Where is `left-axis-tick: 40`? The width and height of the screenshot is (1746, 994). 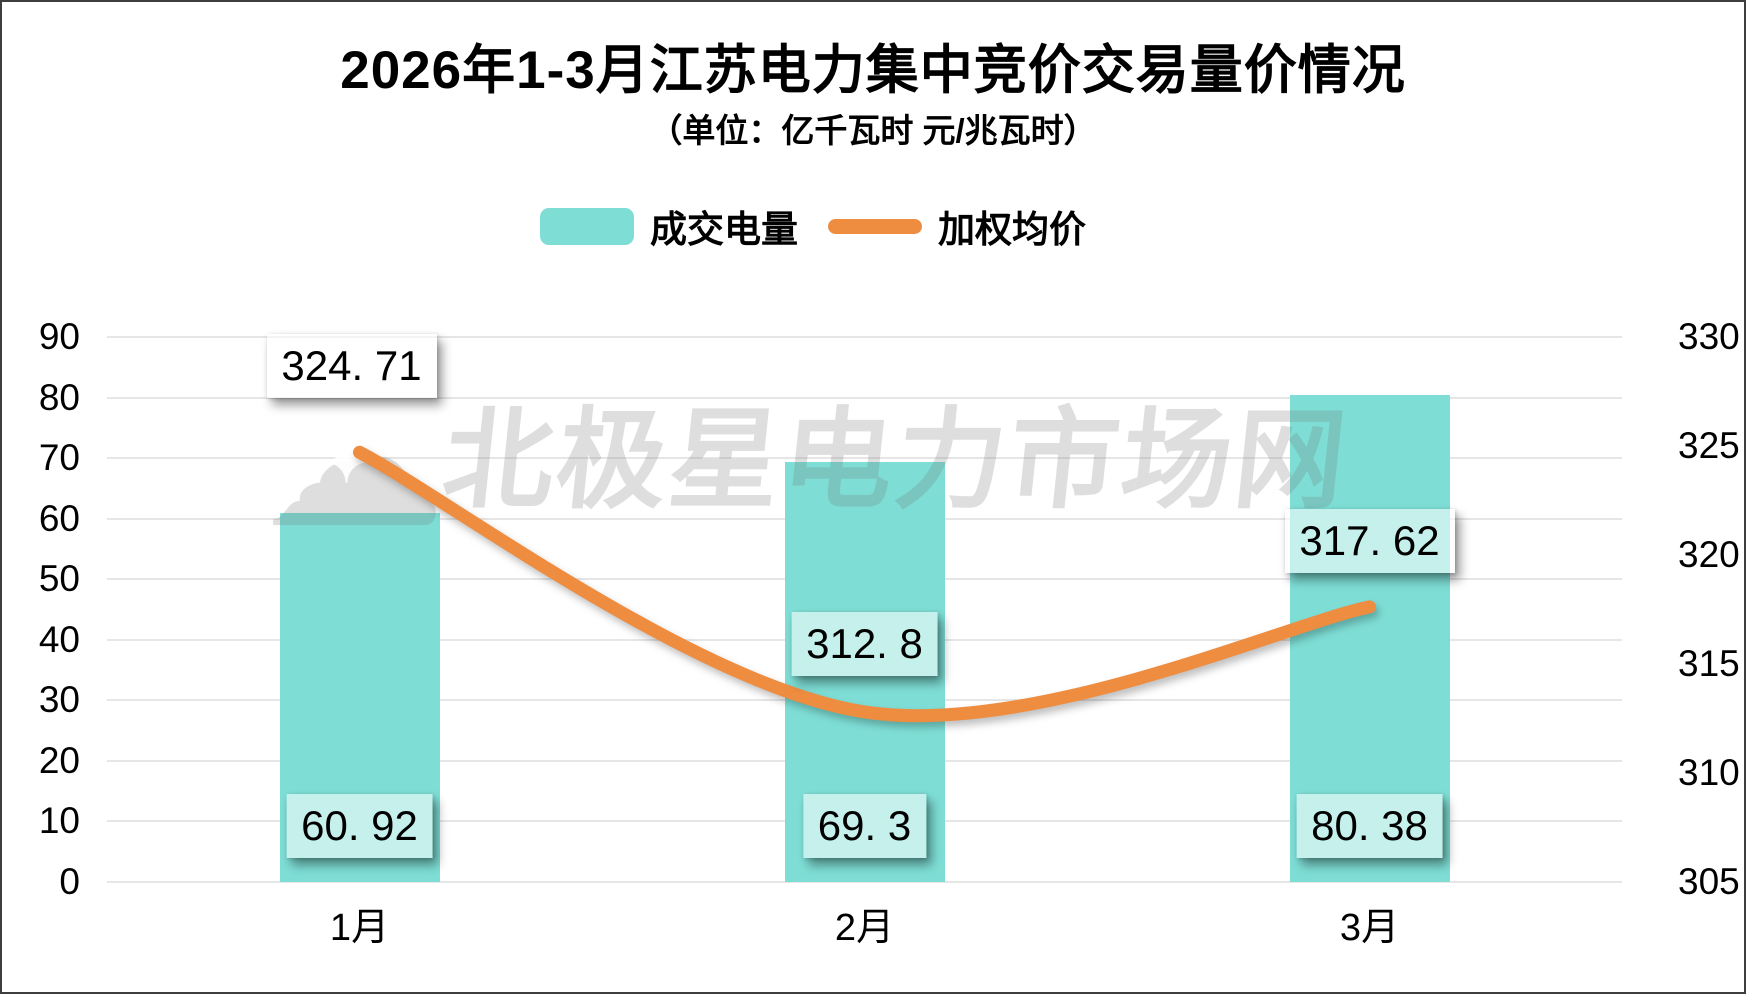 left-axis-tick: 40 is located at coordinates (59, 639).